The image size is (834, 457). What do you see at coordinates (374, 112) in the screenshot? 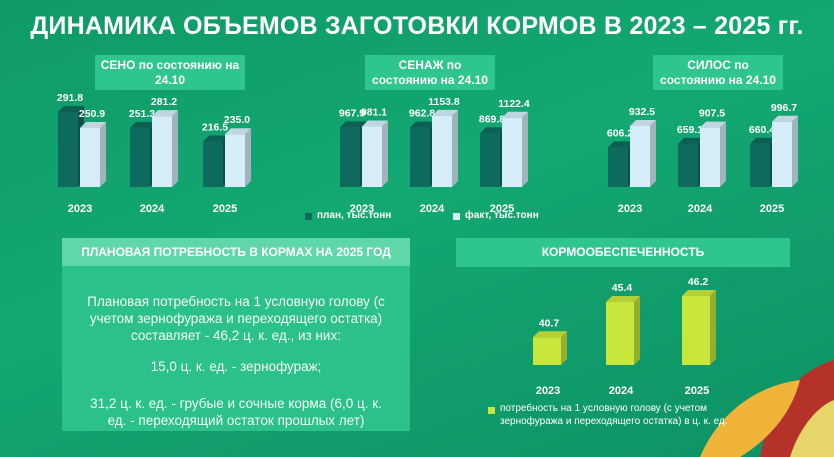
I see `value-label: 981.1` at bounding box center [374, 112].